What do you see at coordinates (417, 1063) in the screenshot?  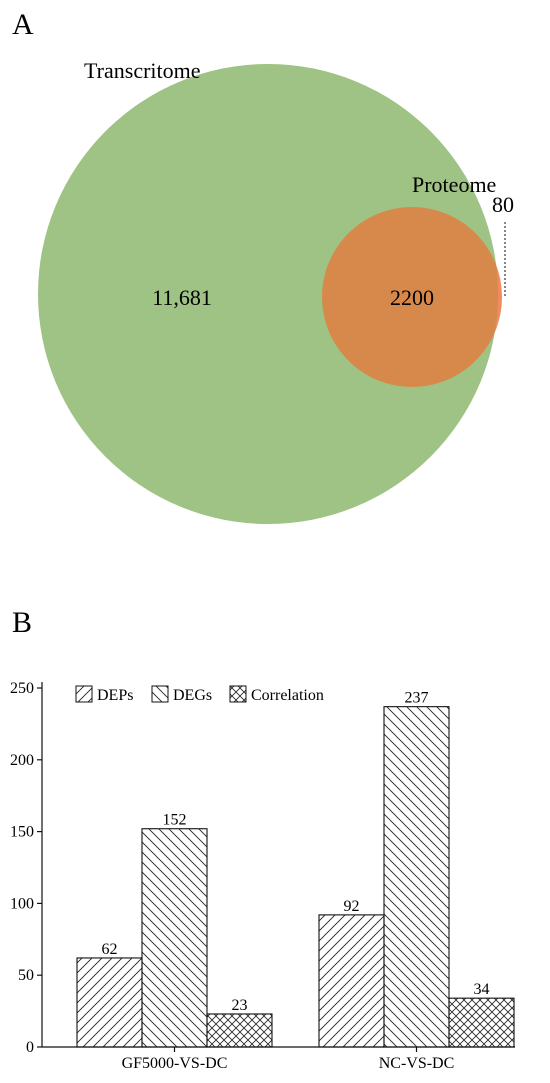 I see `x-tick-label: NC-VS-DC` at bounding box center [417, 1063].